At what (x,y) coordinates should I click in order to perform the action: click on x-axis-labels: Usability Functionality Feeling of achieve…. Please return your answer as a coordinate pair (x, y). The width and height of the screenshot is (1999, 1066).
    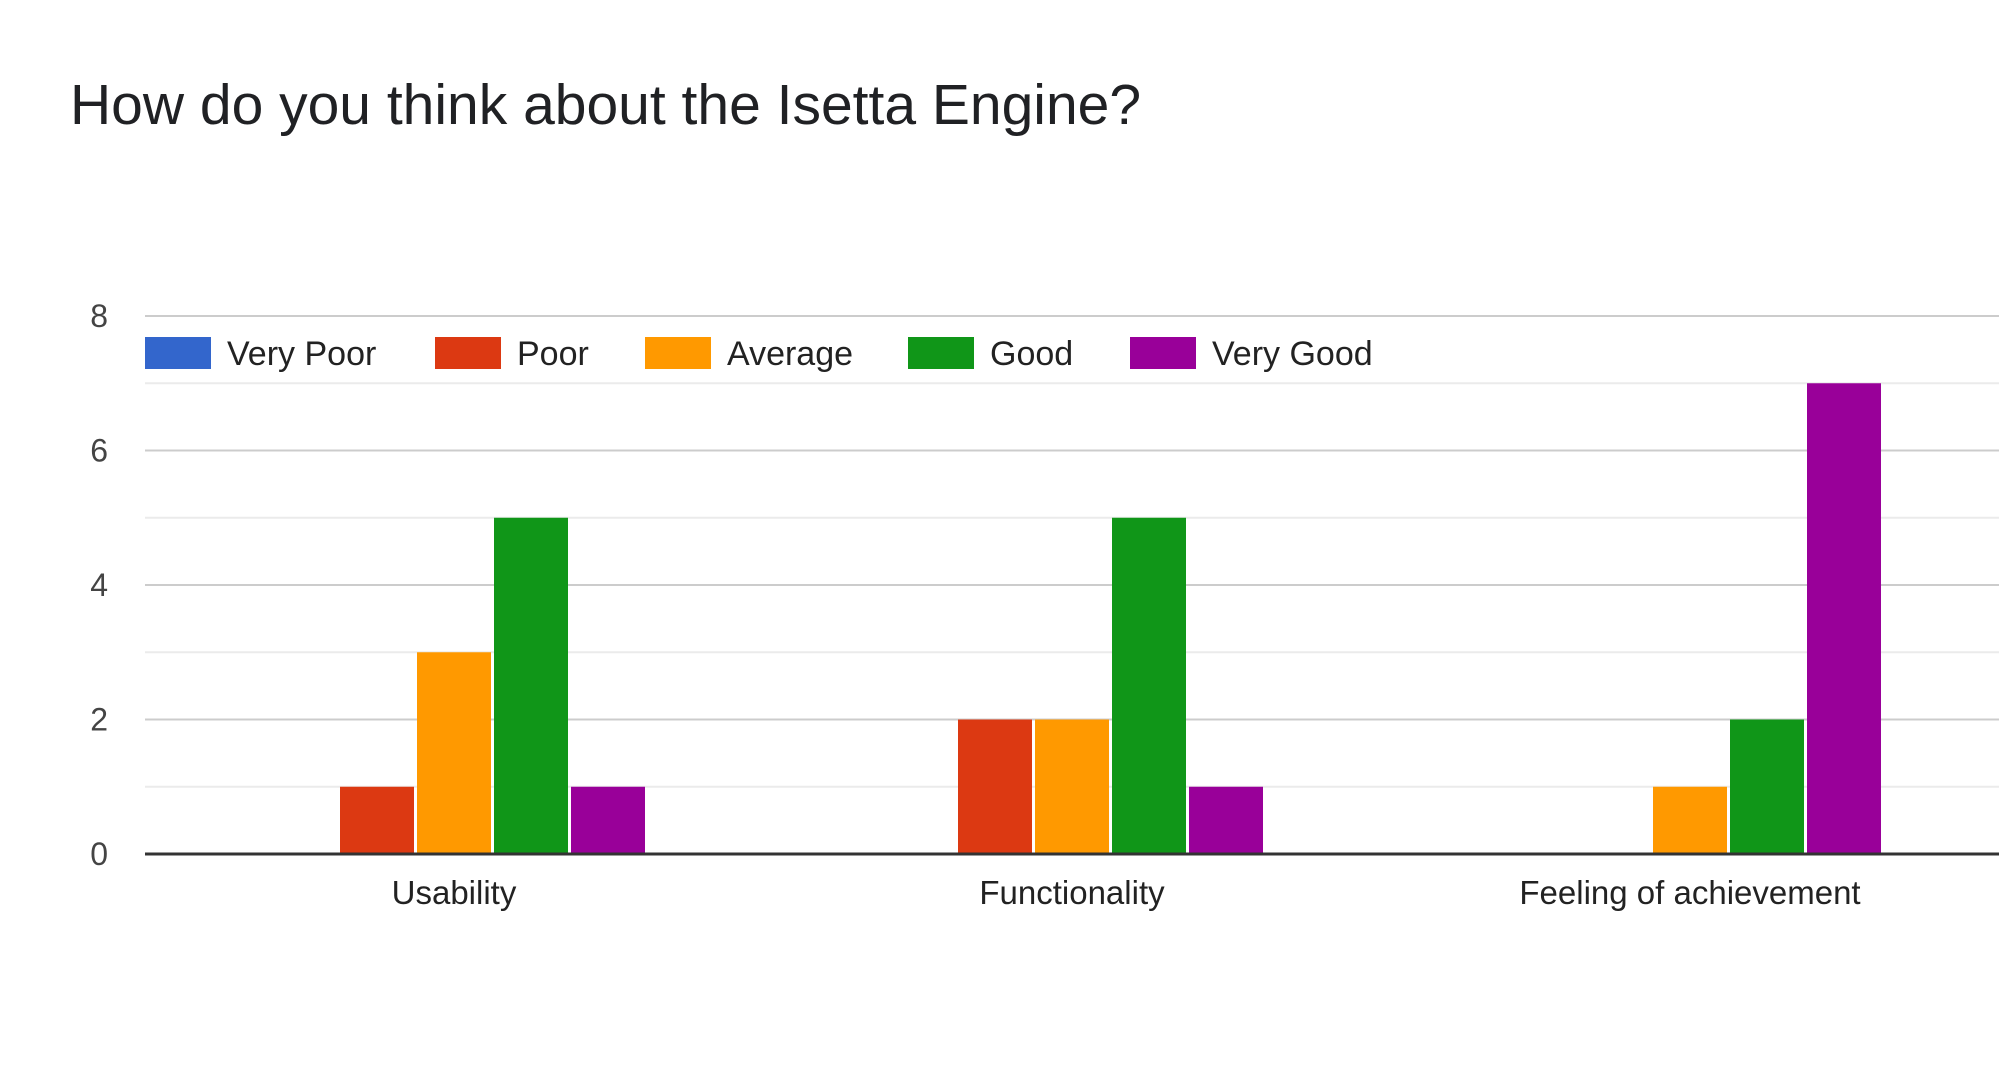
    Looking at the image, I should click on (1126, 892).